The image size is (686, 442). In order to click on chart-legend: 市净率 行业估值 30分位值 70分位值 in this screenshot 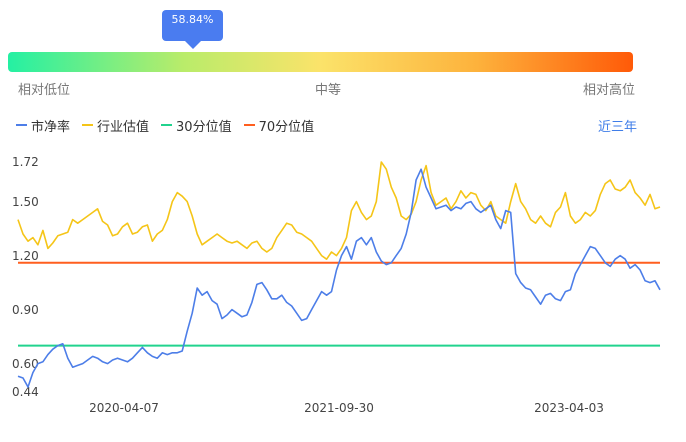, I will do `click(171, 125)`.